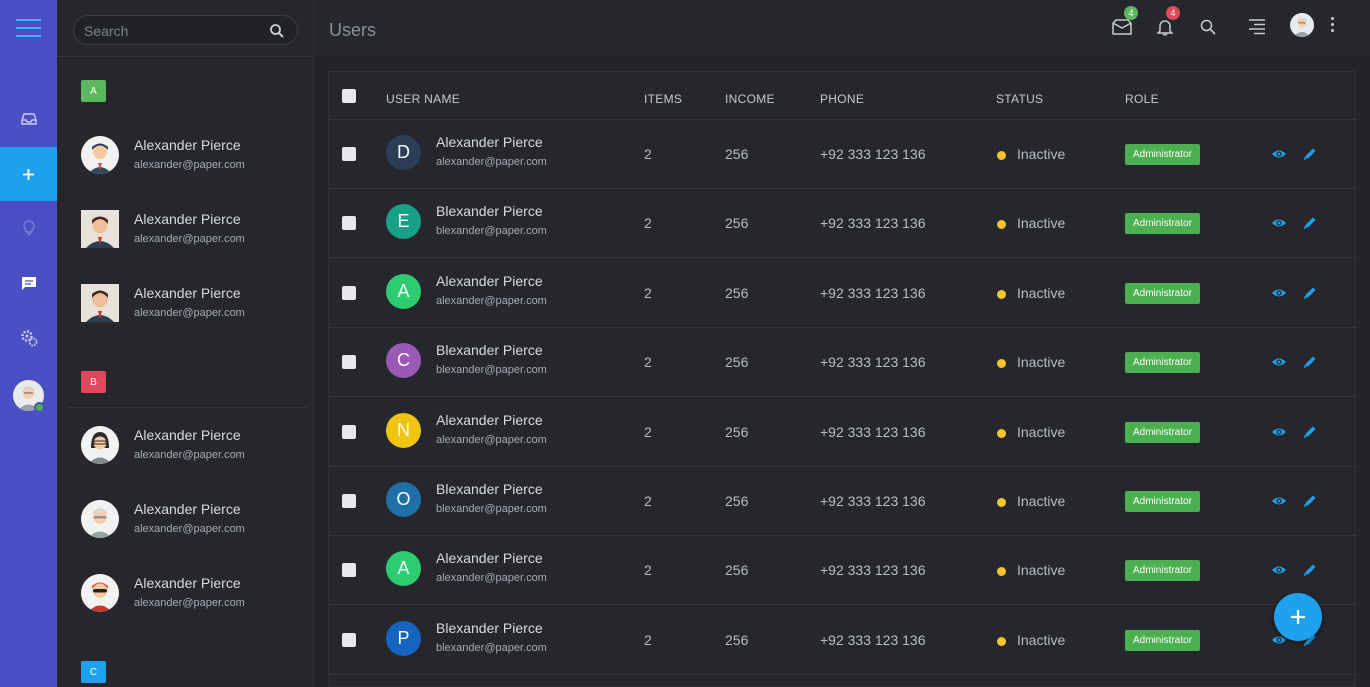  What do you see at coordinates (403, 152) in the screenshot?
I see `user-initial-avatar: D` at bounding box center [403, 152].